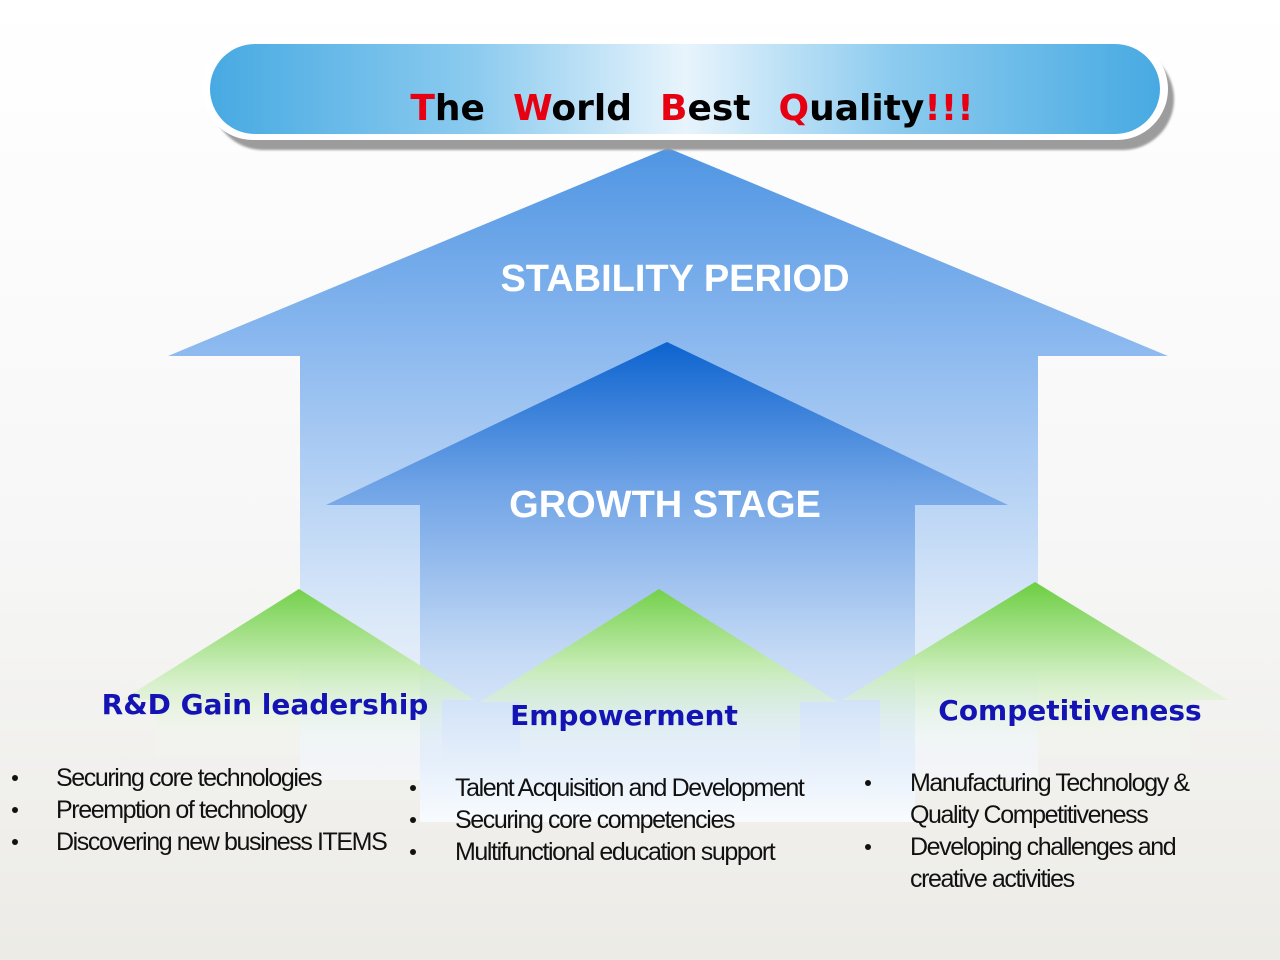 This screenshot has height=960, width=1280. I want to click on green-arrow-right, so click(1035, 676).